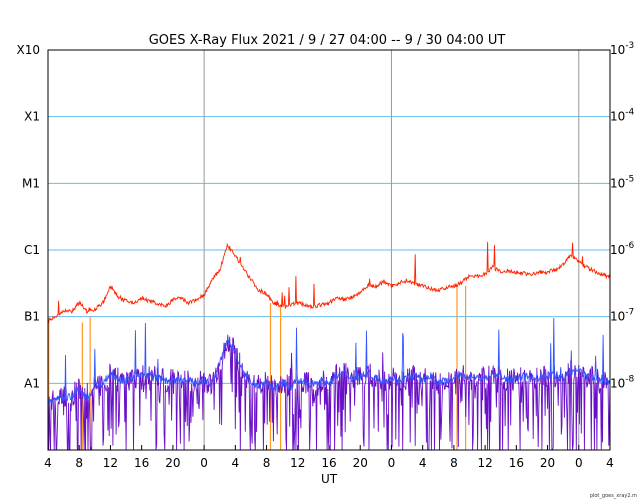 The width and height of the screenshot is (640, 500). Describe the element at coordinates (622, 316) in the screenshot. I see `y-right-tick-label: 10⁻⁷` at that location.